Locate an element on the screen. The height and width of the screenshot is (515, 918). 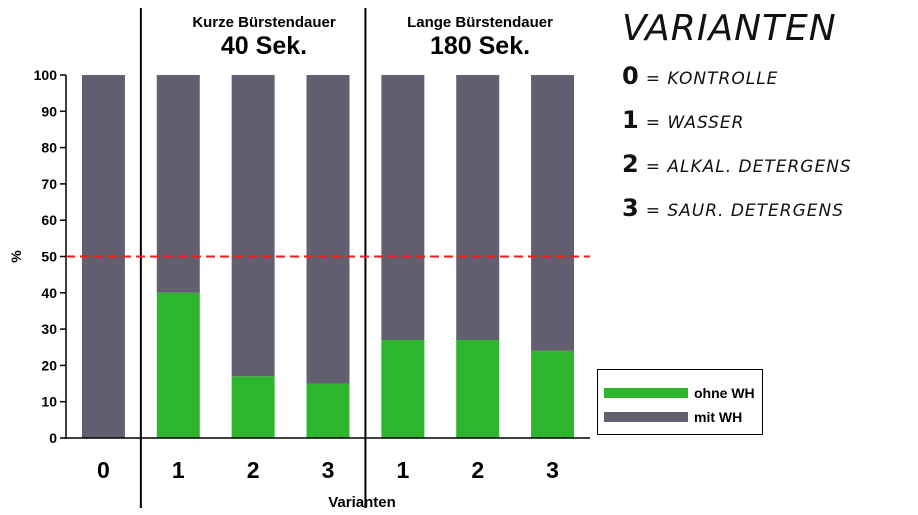
y-tick-label: 0 is located at coordinates (53, 438).